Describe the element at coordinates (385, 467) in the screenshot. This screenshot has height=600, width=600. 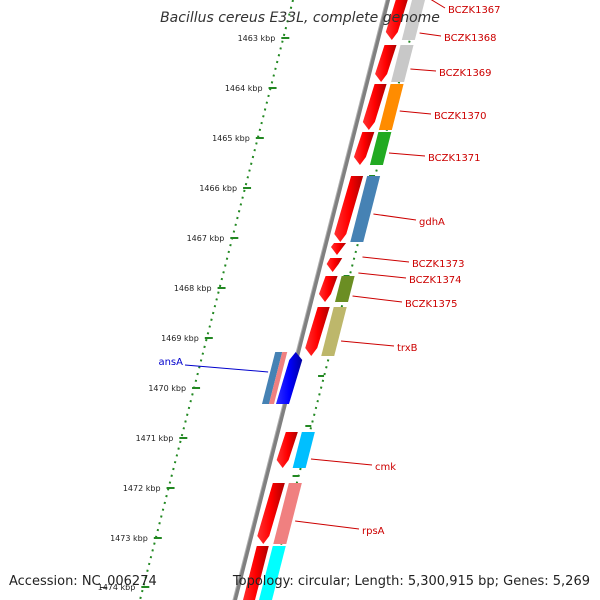
I see `gene-label-cmk: cmk` at that location.